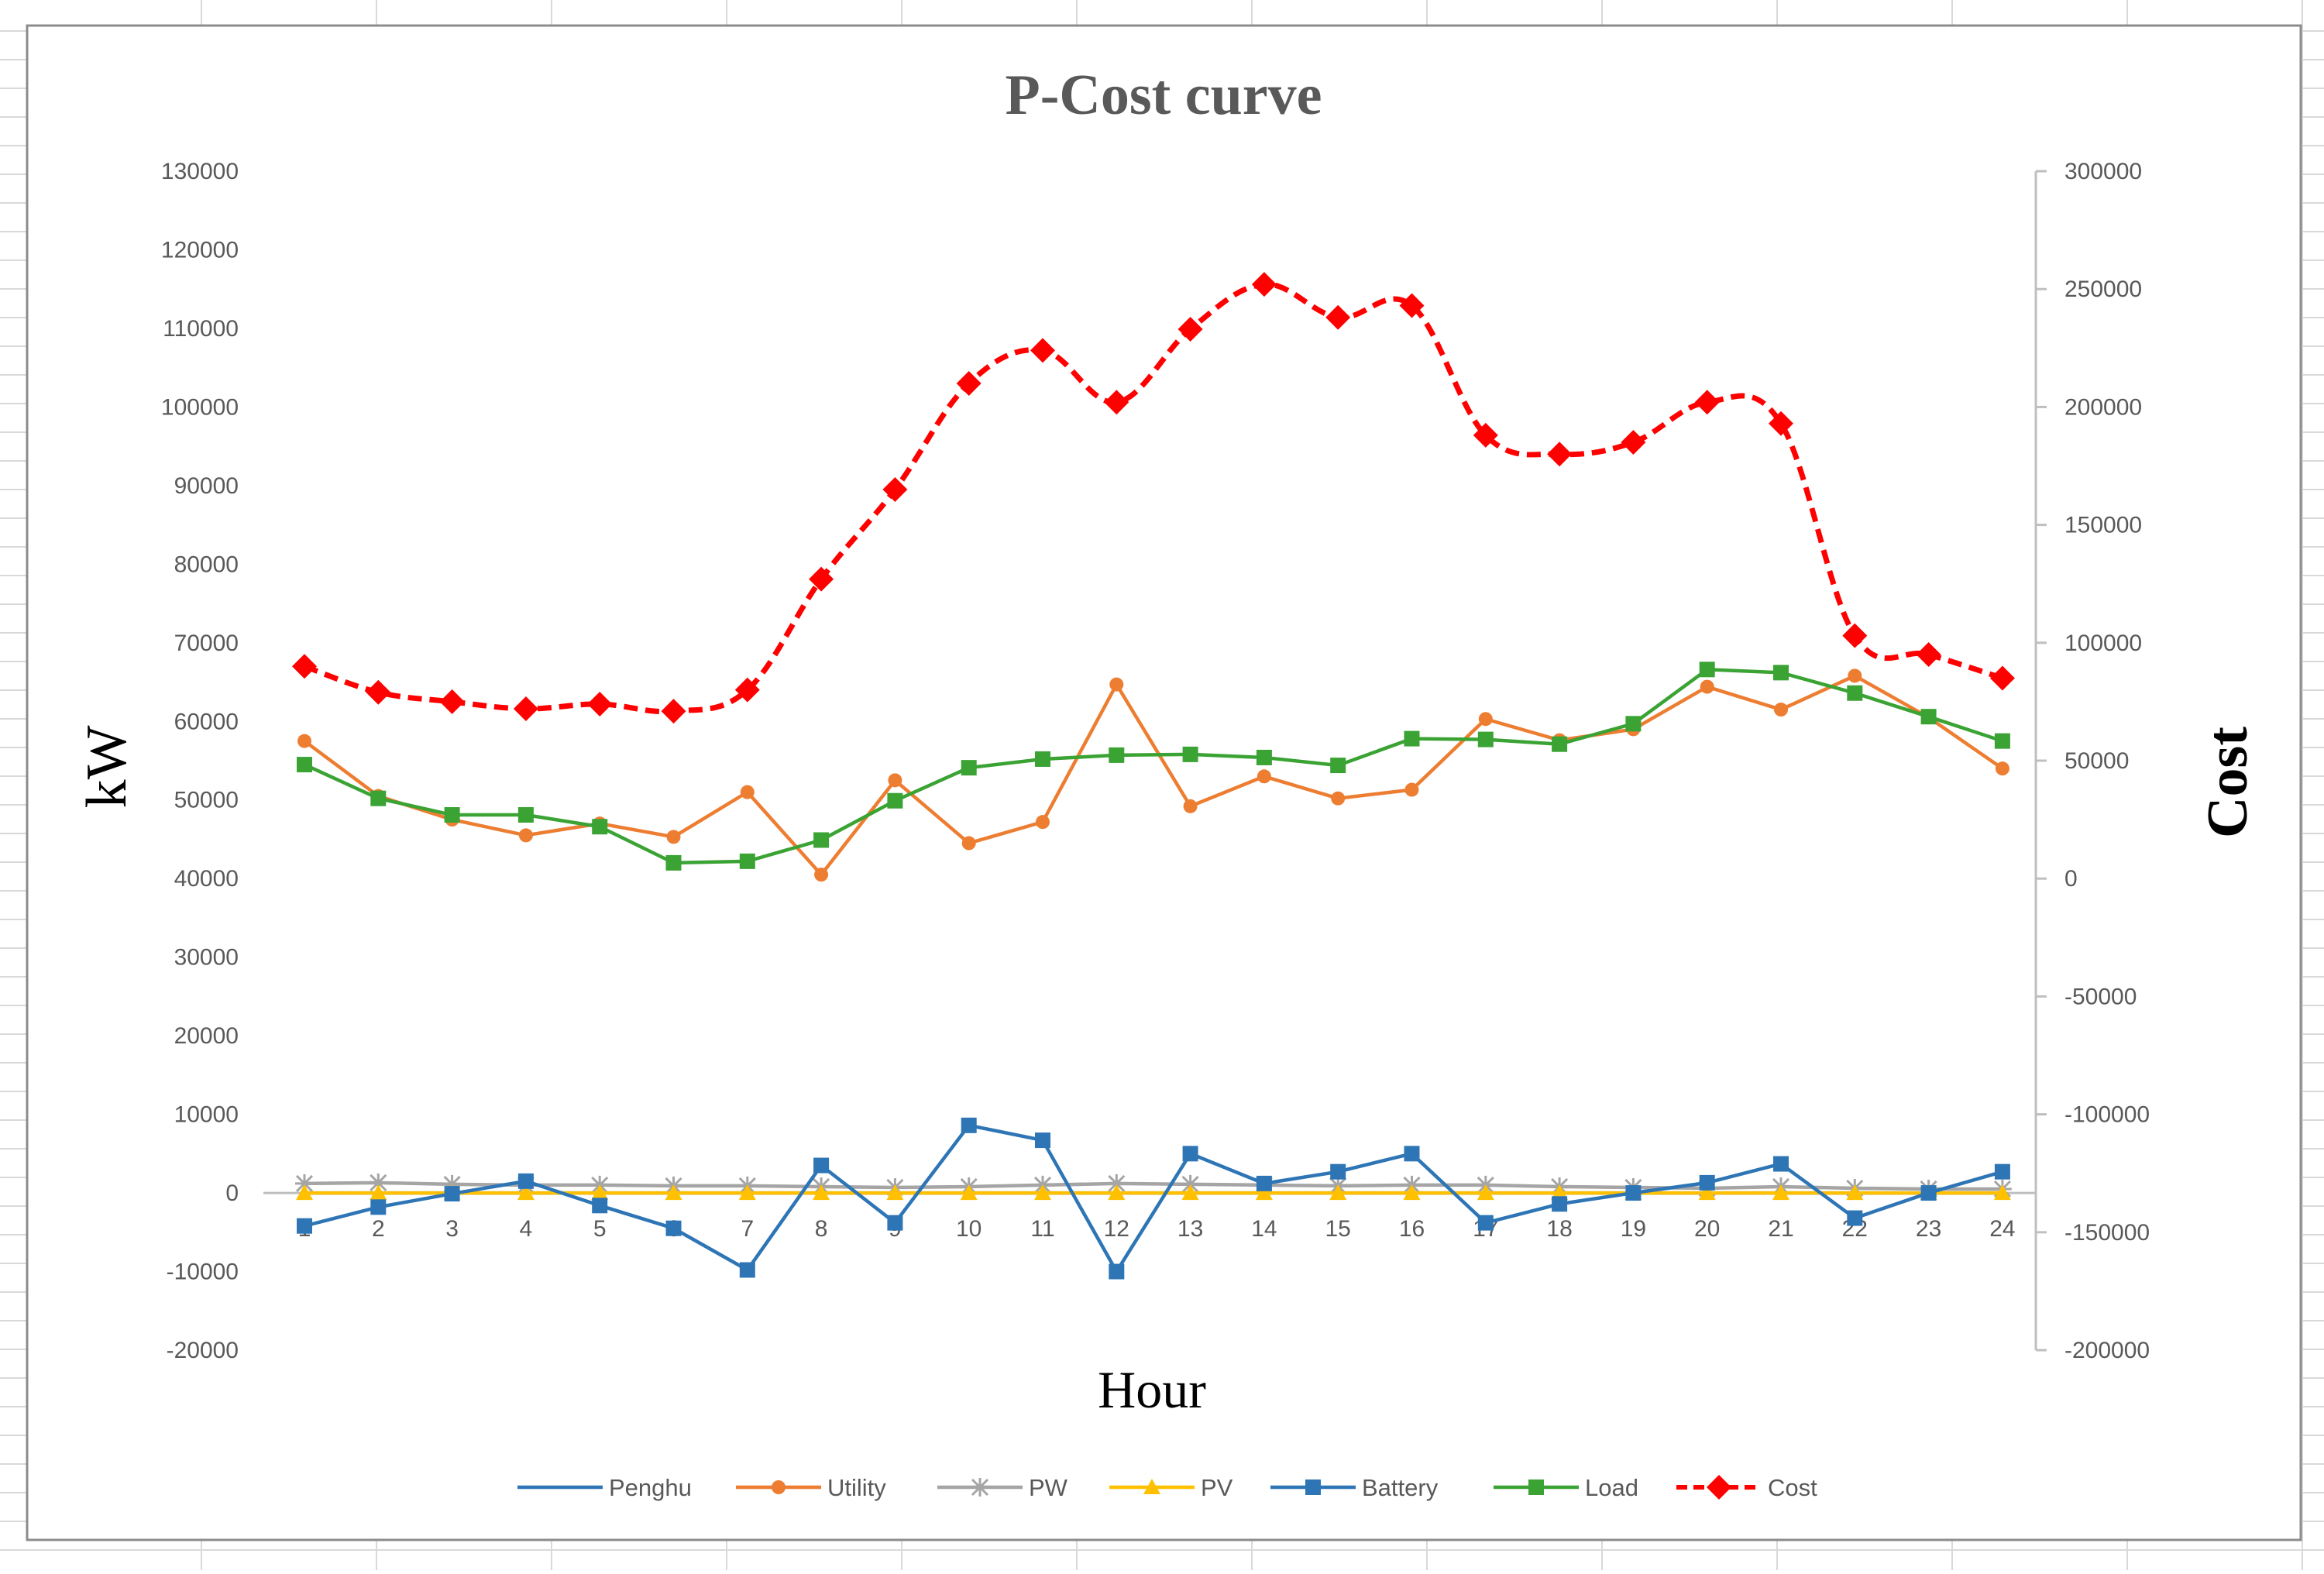 This screenshot has height=1574, width=2324. What do you see at coordinates (1354, 1487) in the screenshot?
I see `legend-item-battery: Battery` at bounding box center [1354, 1487].